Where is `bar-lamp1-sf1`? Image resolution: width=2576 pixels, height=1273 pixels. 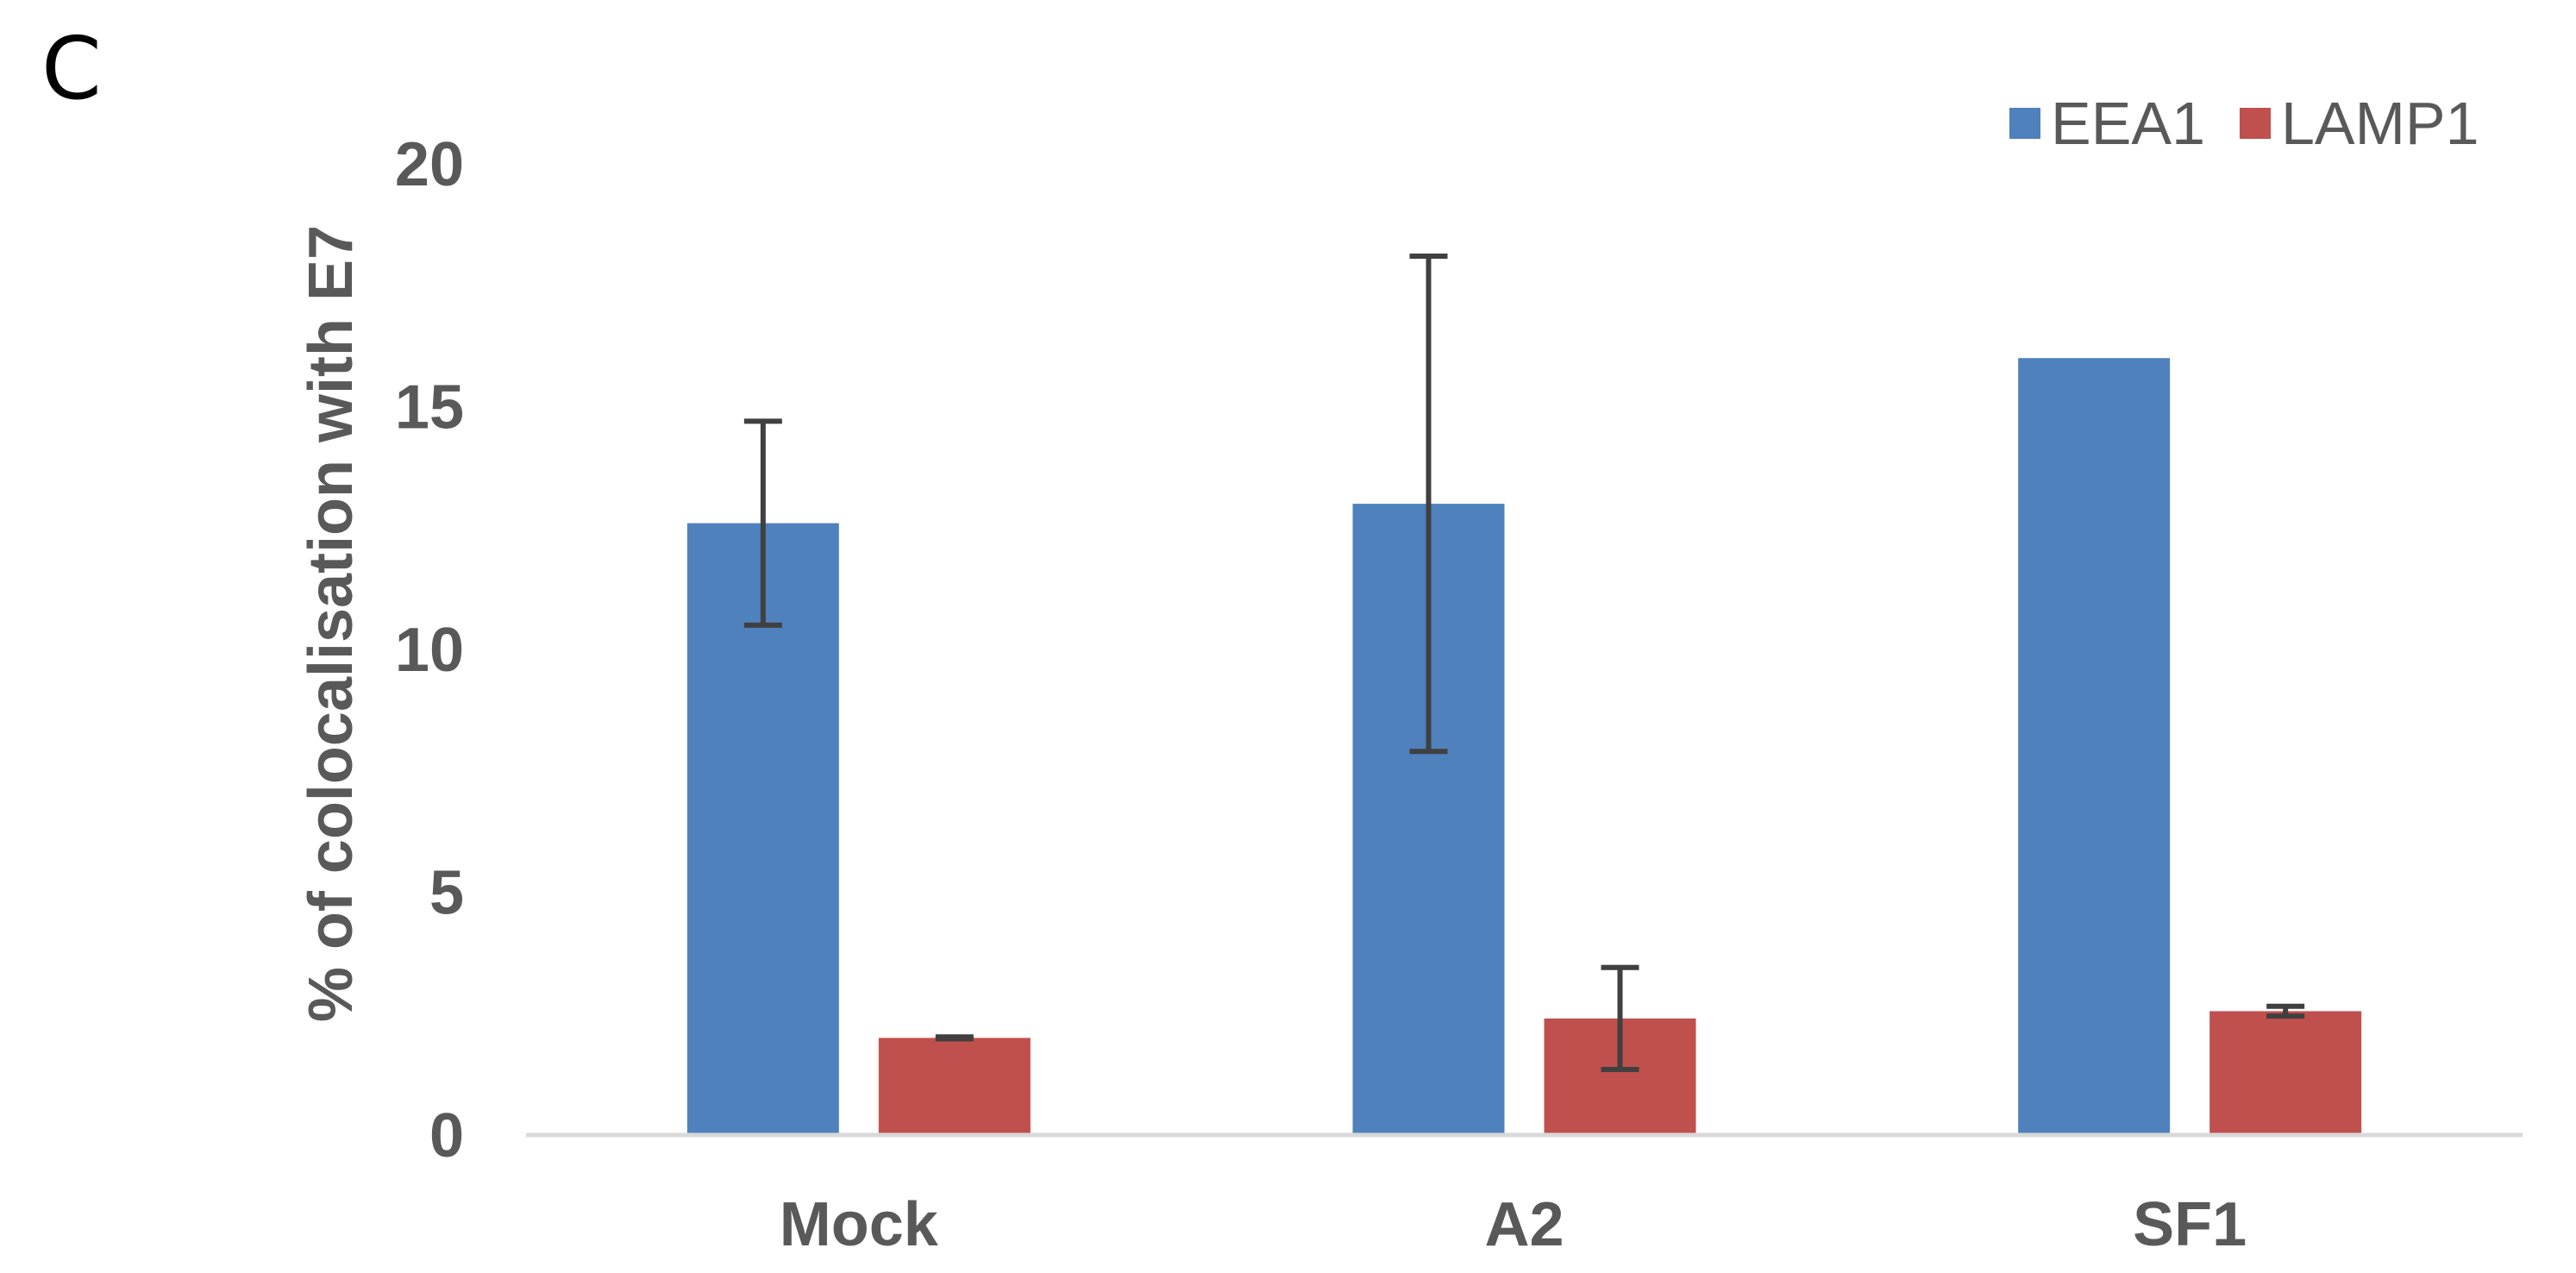 bar-lamp1-sf1 is located at coordinates (2285, 1073).